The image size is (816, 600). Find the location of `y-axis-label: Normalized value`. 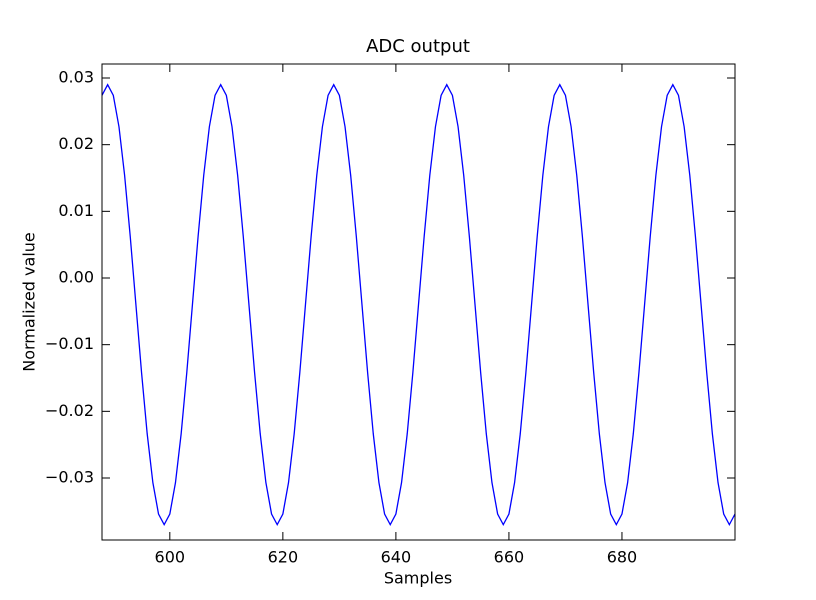

y-axis-label: Normalized value is located at coordinates (29, 302).